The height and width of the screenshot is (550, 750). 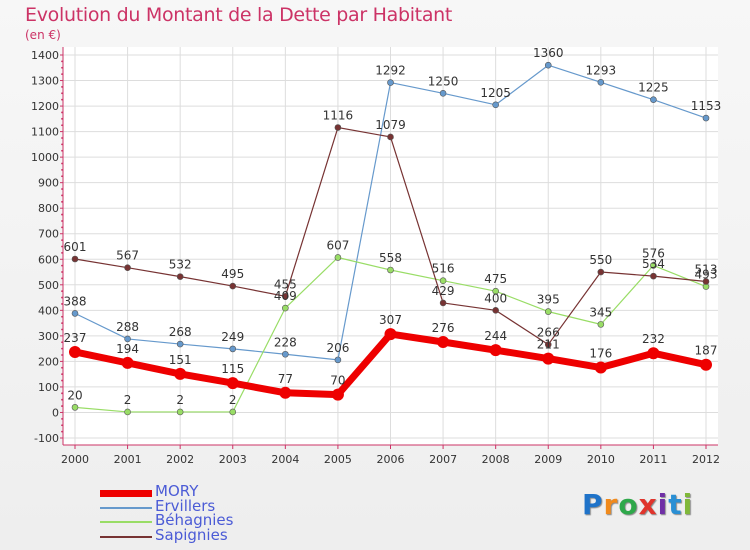 What do you see at coordinates (177, 491) in the screenshot?
I see `legend-label: MORY` at bounding box center [177, 491].